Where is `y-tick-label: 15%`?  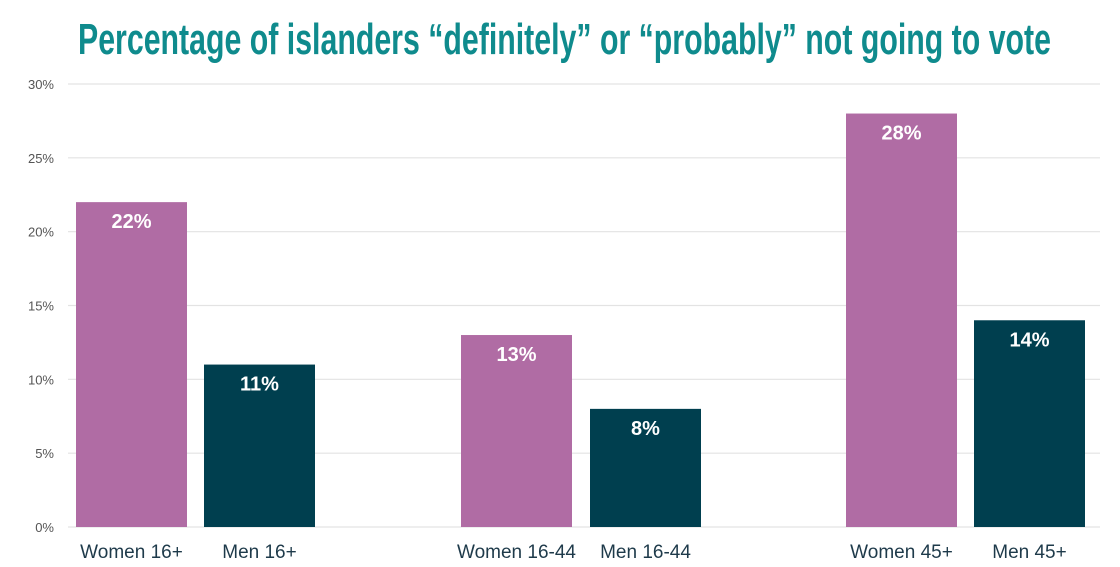 y-tick-label: 15% is located at coordinates (41, 306).